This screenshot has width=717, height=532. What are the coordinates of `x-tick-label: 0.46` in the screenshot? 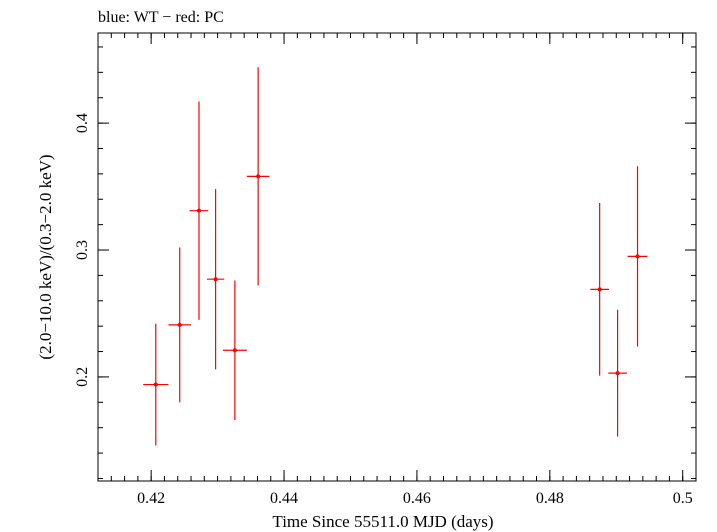 It's located at (417, 498).